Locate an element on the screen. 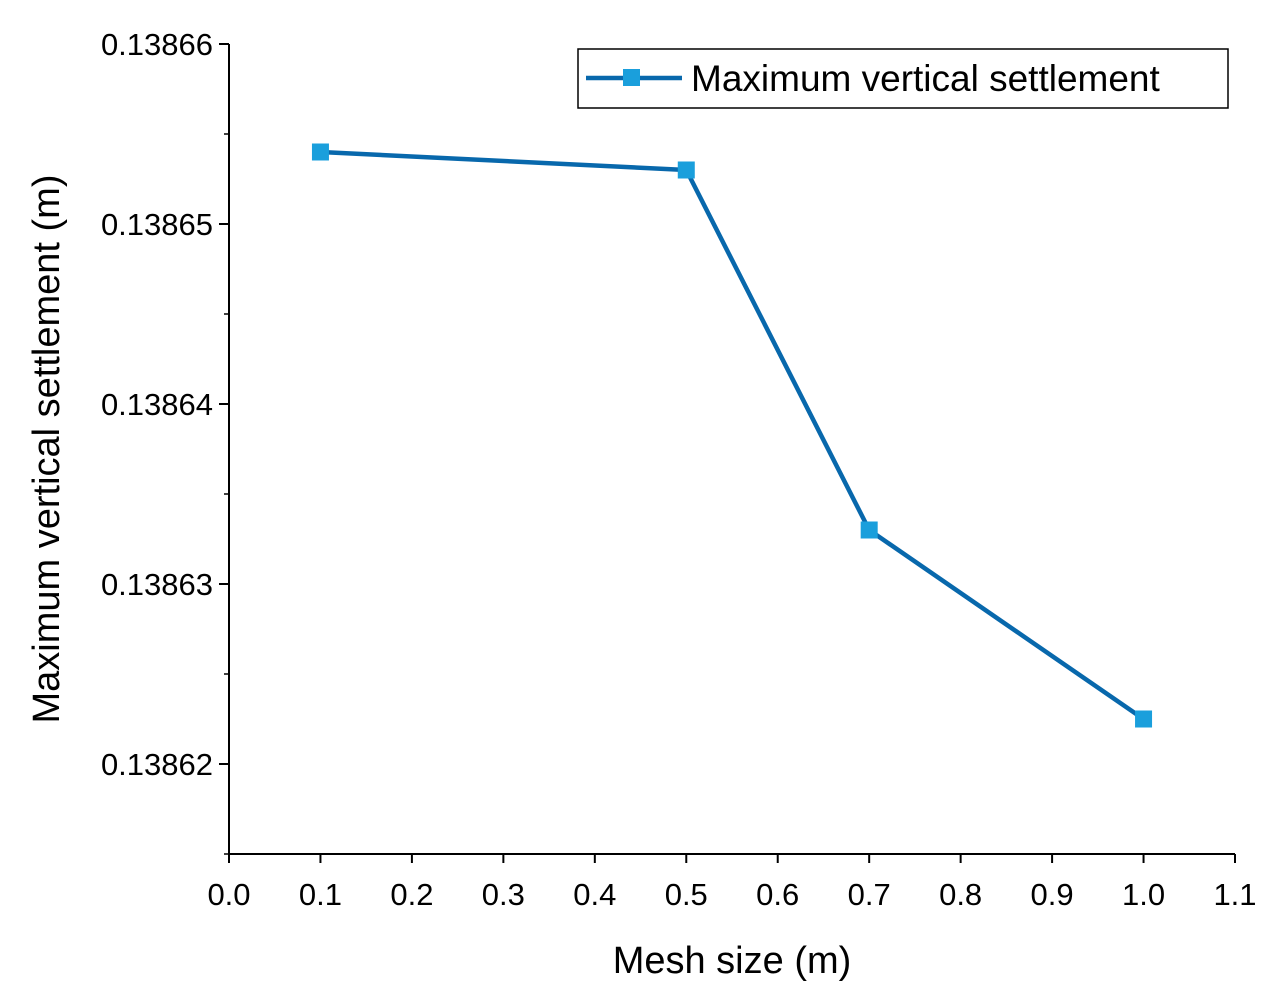 The image size is (1274, 1007). x-tick-label: 0.6 is located at coordinates (777, 894).